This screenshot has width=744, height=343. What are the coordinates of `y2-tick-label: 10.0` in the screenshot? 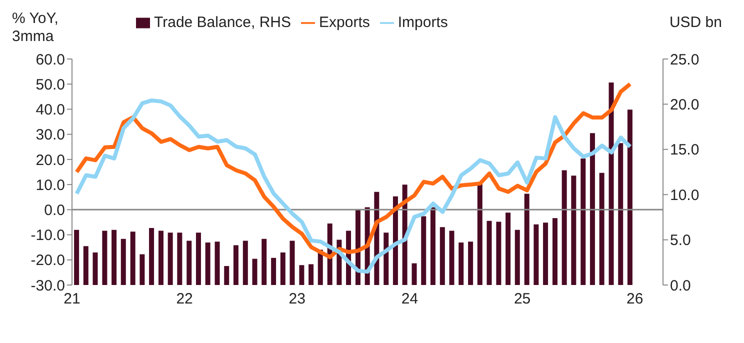 It's located at (685, 195).